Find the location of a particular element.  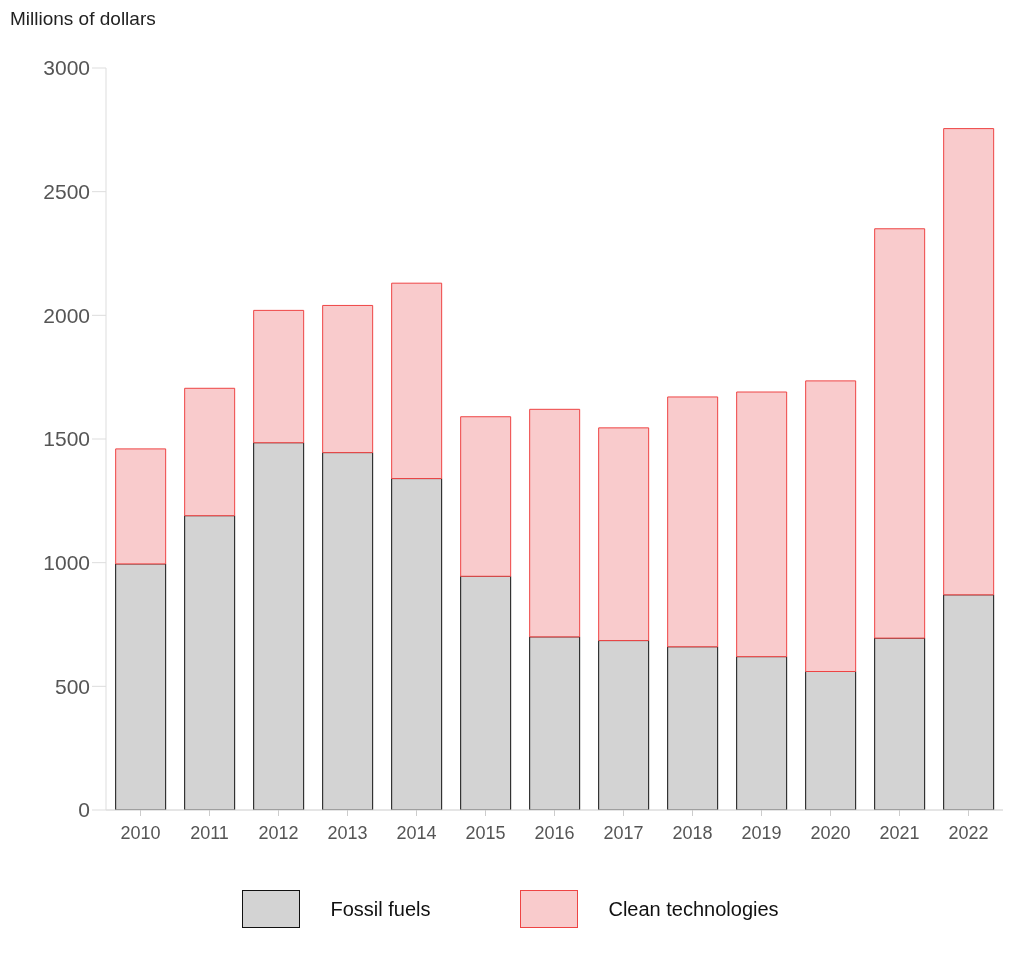

x-tick-label: 2021 is located at coordinates (899, 832).